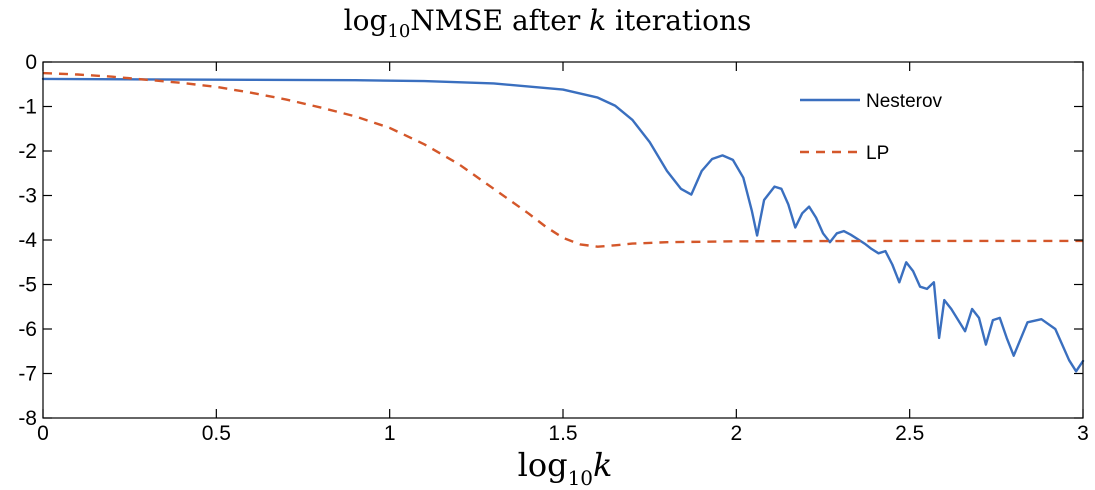 Image resolution: width=1095 pixels, height=490 pixels. What do you see at coordinates (399, 31) in the screenshot?
I see `title-subscript: 10` at bounding box center [399, 31].